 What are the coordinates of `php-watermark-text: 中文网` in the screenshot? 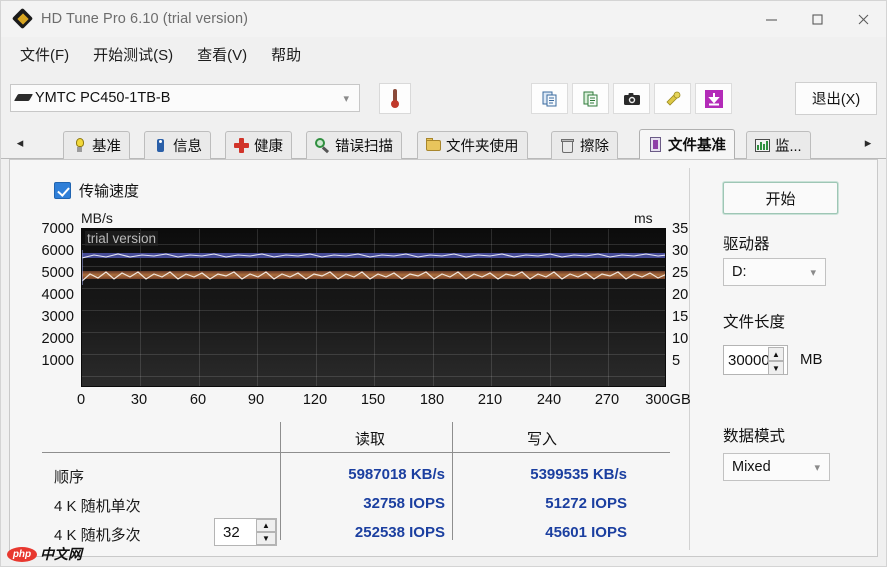 It's located at (61, 554).